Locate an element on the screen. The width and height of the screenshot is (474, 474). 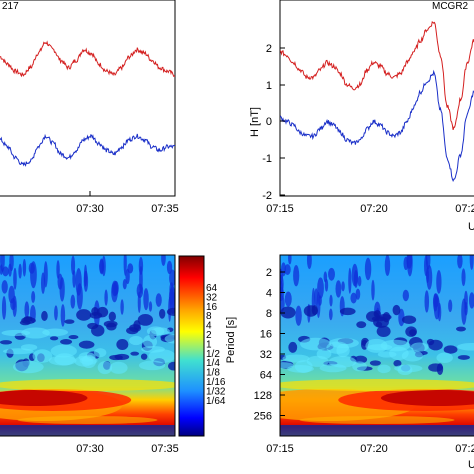
colorbar-label: 16 is located at coordinates (212, 307).